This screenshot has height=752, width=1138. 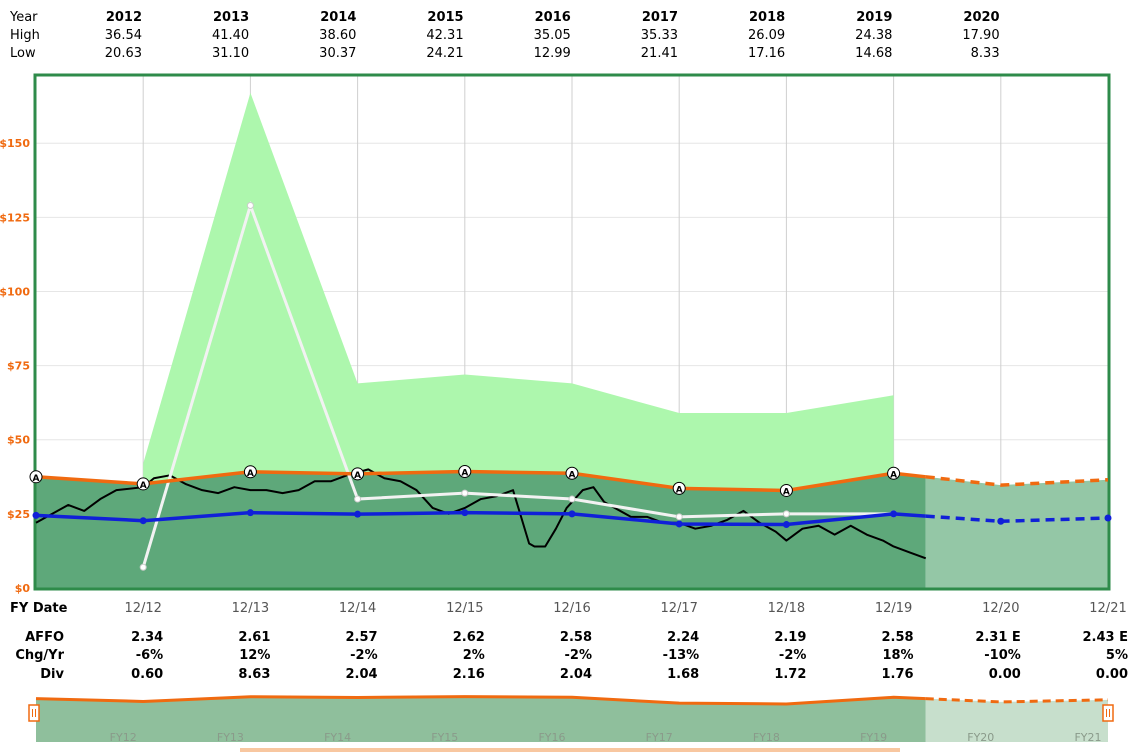 I want to click on navigator-right-handle, so click(x=1108, y=713).